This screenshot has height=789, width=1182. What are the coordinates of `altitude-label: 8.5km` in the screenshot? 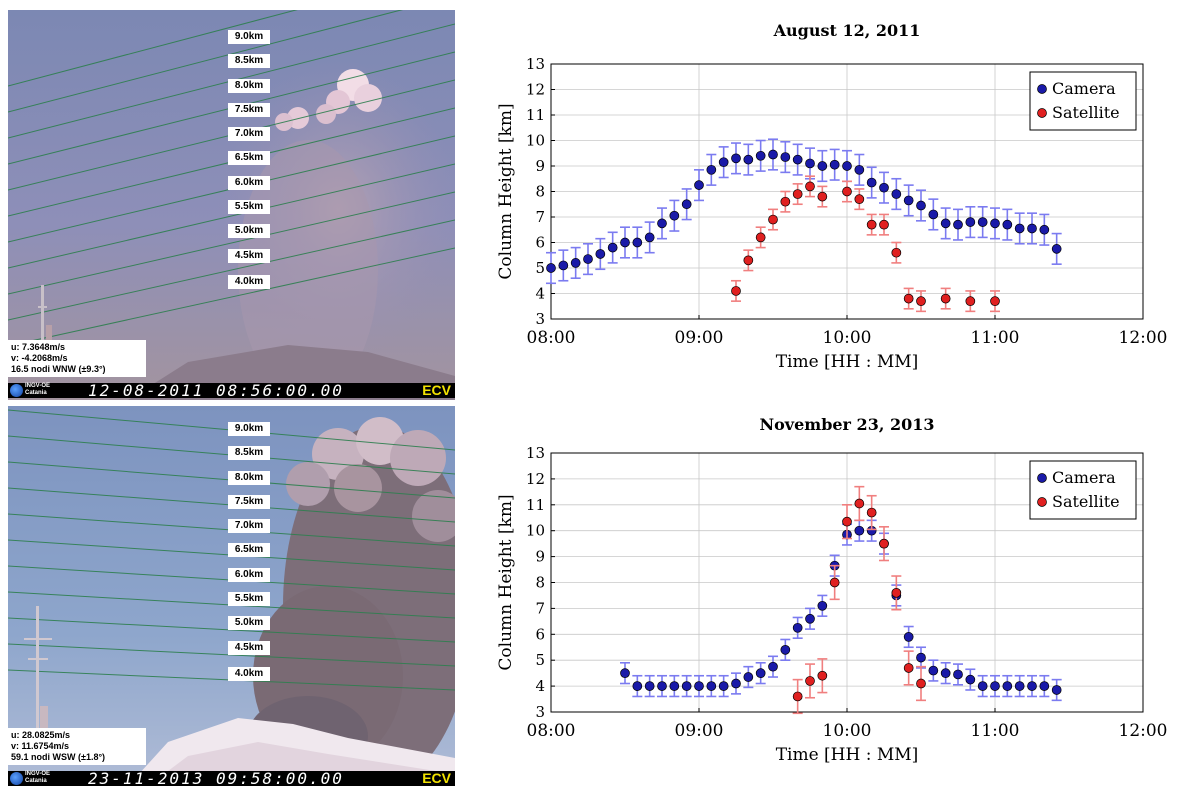 It's located at (249, 453).